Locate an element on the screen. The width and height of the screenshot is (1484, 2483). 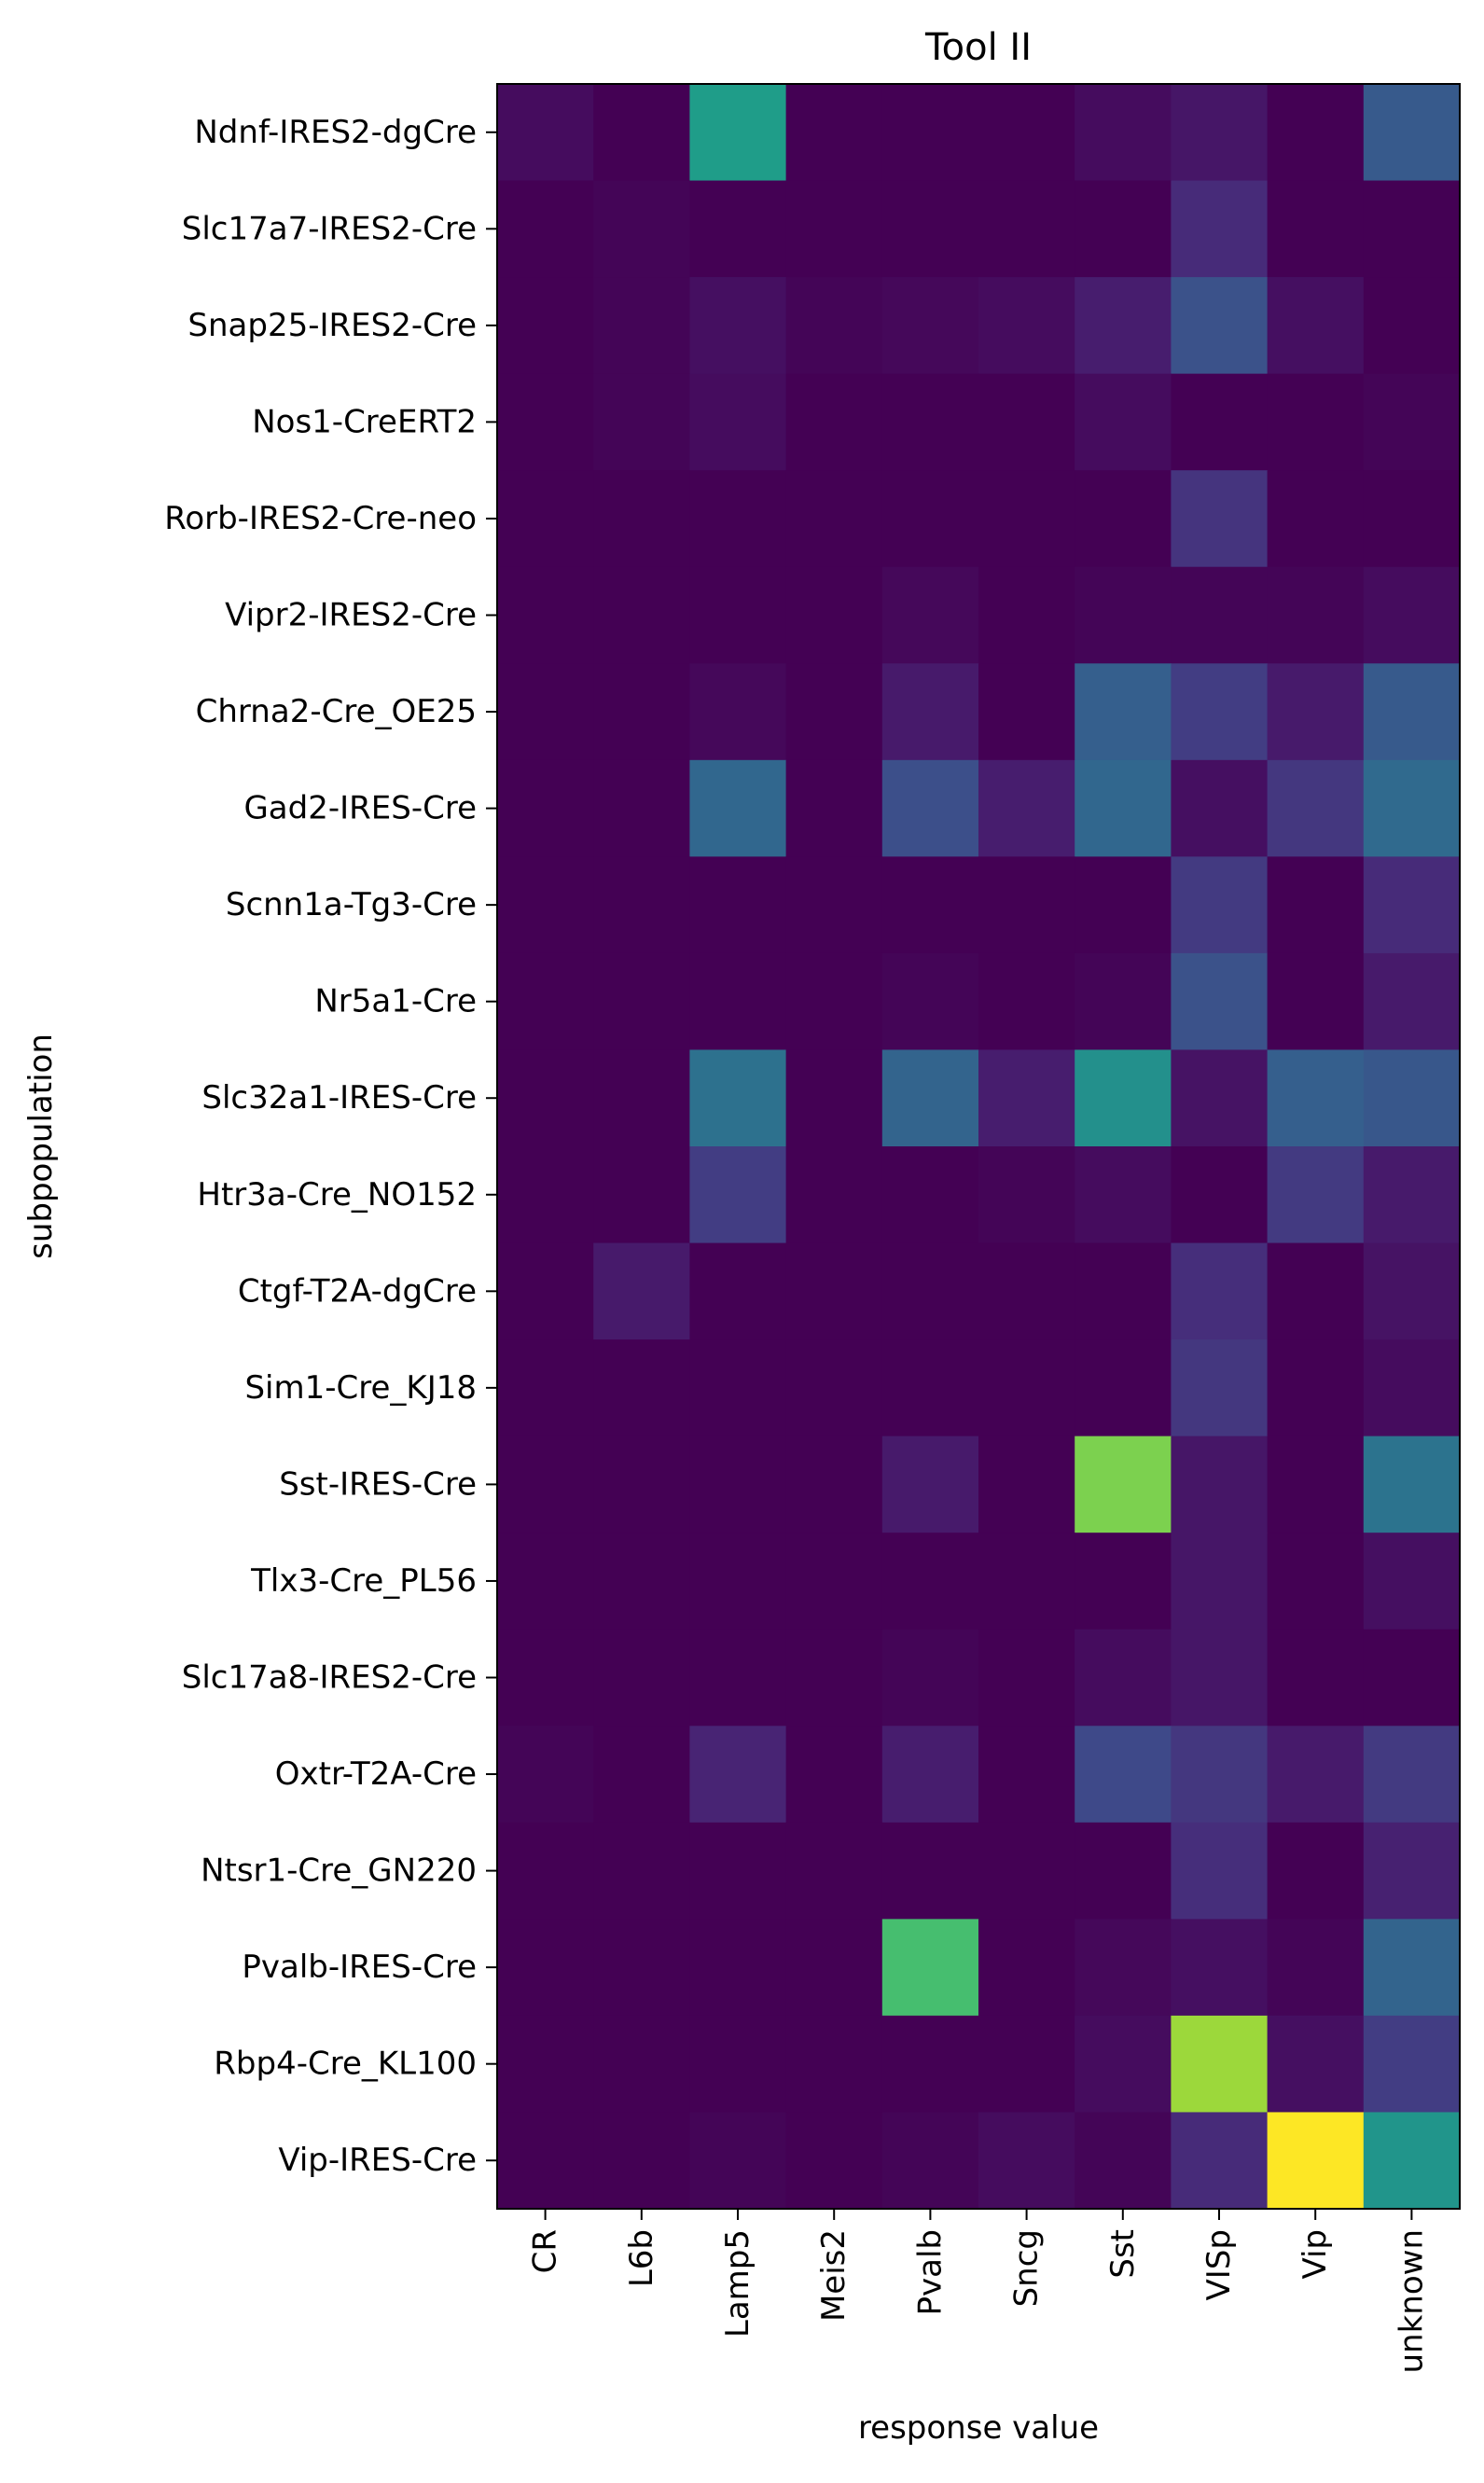
y-tick-label: Ntsr1-Cre_GN220 is located at coordinates (339, 1871).